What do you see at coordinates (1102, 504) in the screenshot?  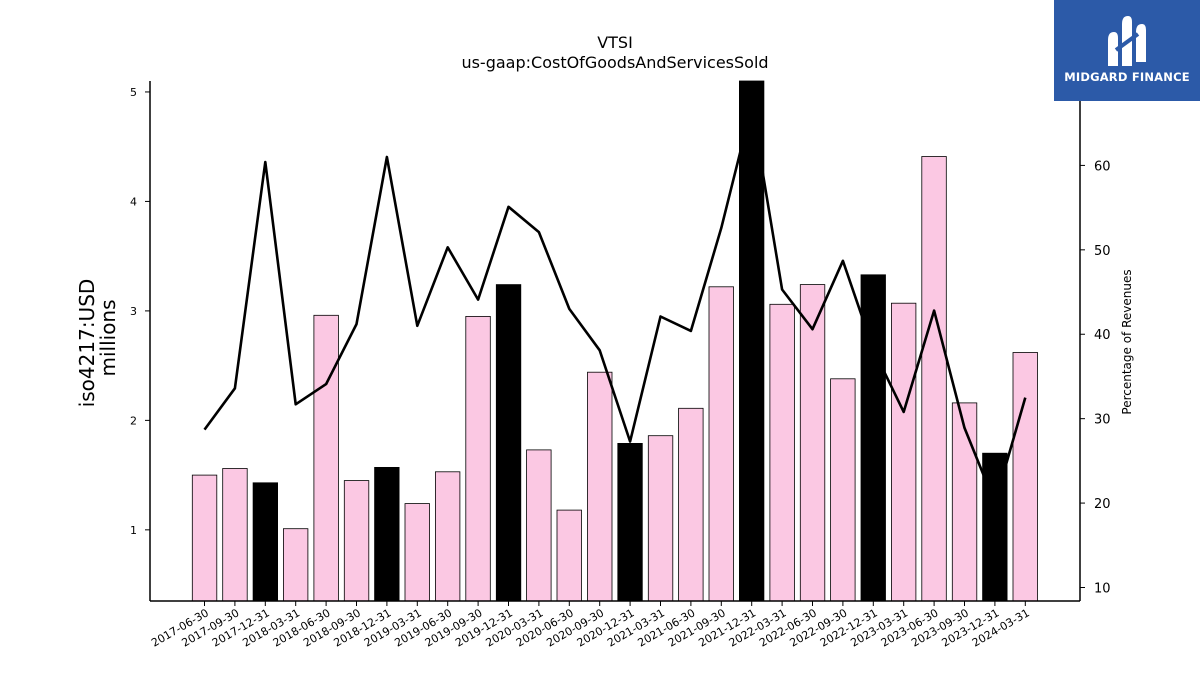 I see `y2-tick-label: 20` at bounding box center [1102, 504].